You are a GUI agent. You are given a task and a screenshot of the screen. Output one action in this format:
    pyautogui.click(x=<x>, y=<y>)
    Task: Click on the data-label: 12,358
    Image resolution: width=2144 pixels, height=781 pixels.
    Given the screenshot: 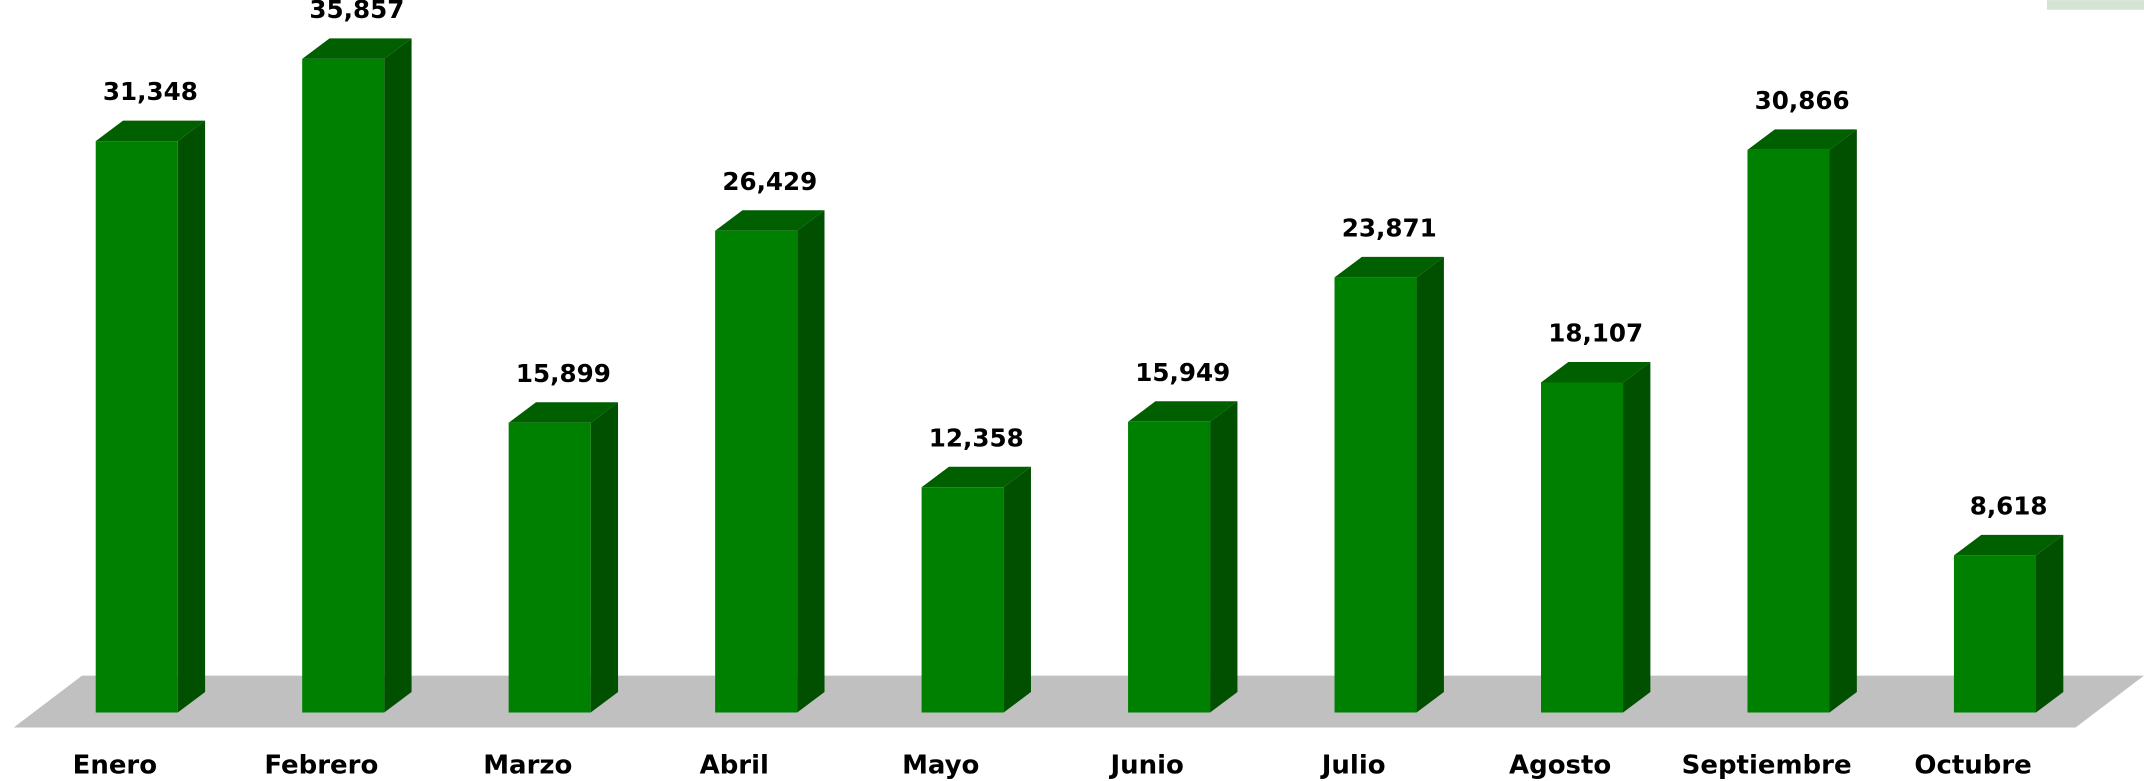 What is the action you would take?
    pyautogui.click(x=976, y=437)
    